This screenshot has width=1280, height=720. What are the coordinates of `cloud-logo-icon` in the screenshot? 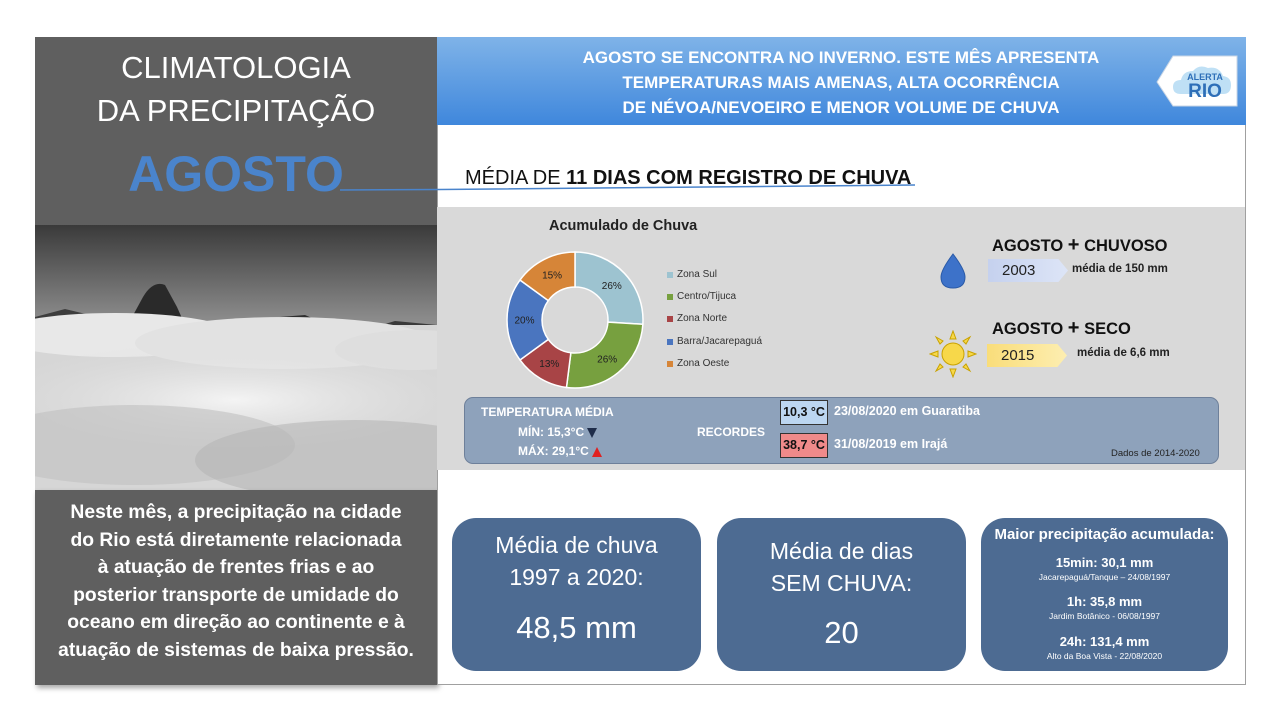 It's located at (1197, 81).